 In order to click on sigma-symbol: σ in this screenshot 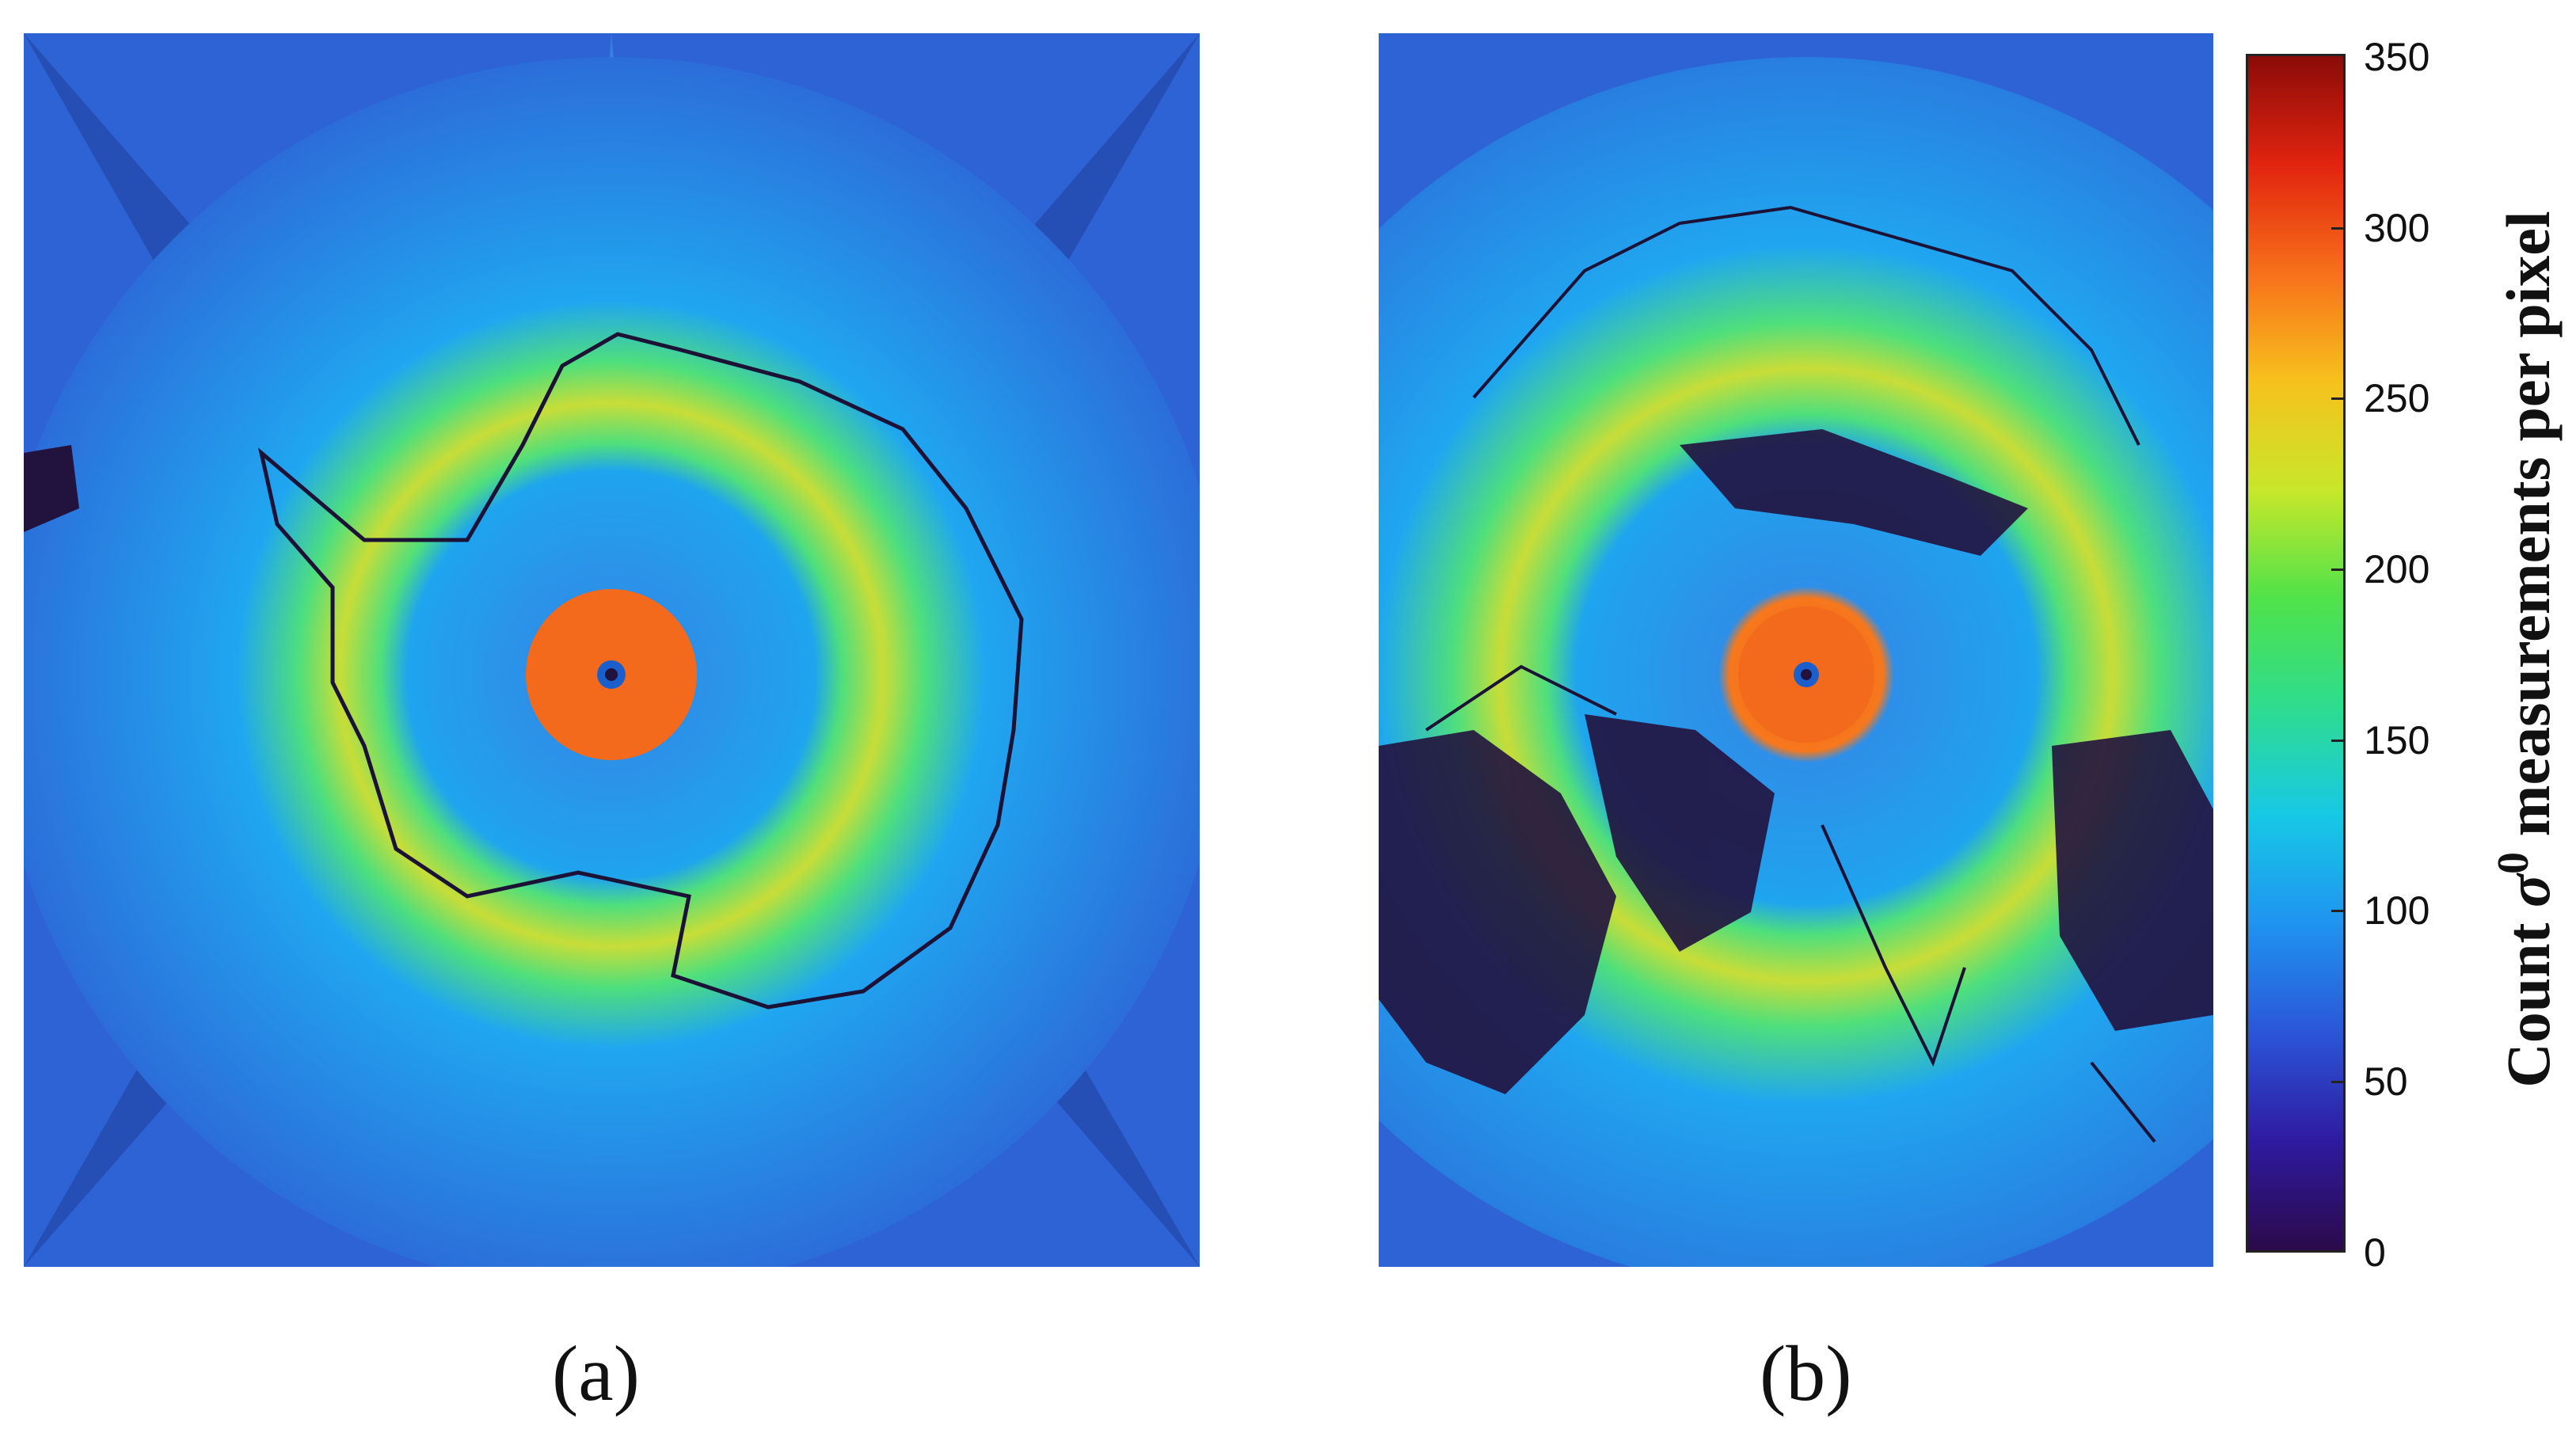, I will do `click(2528, 890)`.